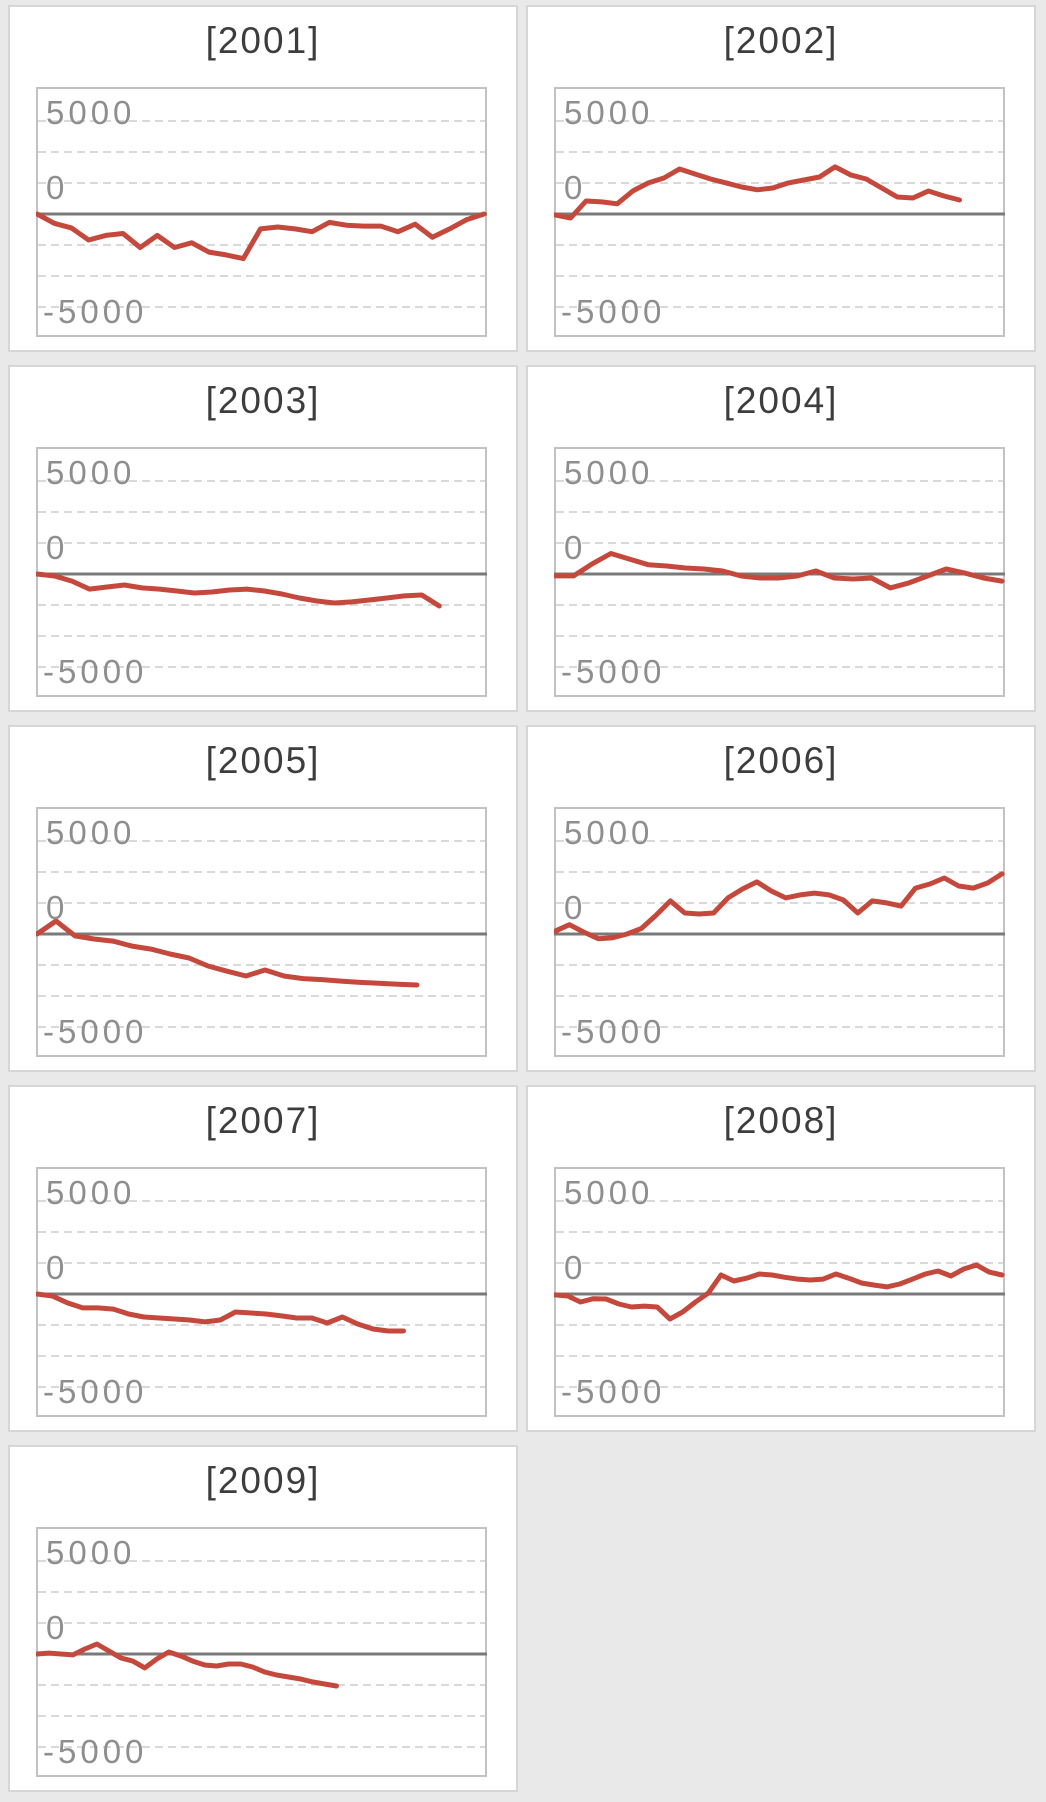  What do you see at coordinates (758, 192) in the screenshot?
I see `data-line-2002` at bounding box center [758, 192].